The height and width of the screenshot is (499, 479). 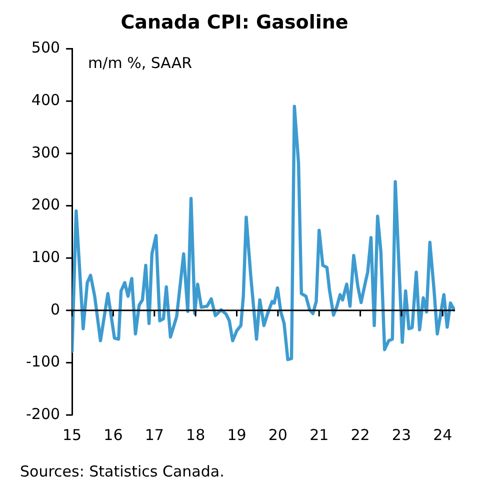 What do you see at coordinates (122, 471) in the screenshot?
I see `source-note: Sources: Statistics Canada.` at bounding box center [122, 471].